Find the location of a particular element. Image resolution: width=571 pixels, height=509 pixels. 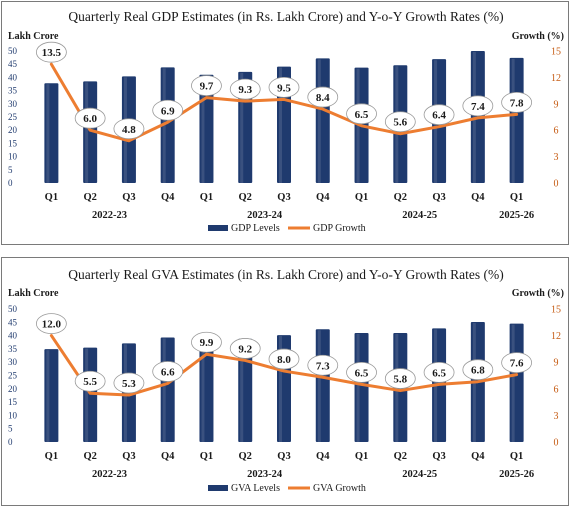

growth-data-label: 8.0 is located at coordinates (284, 360).